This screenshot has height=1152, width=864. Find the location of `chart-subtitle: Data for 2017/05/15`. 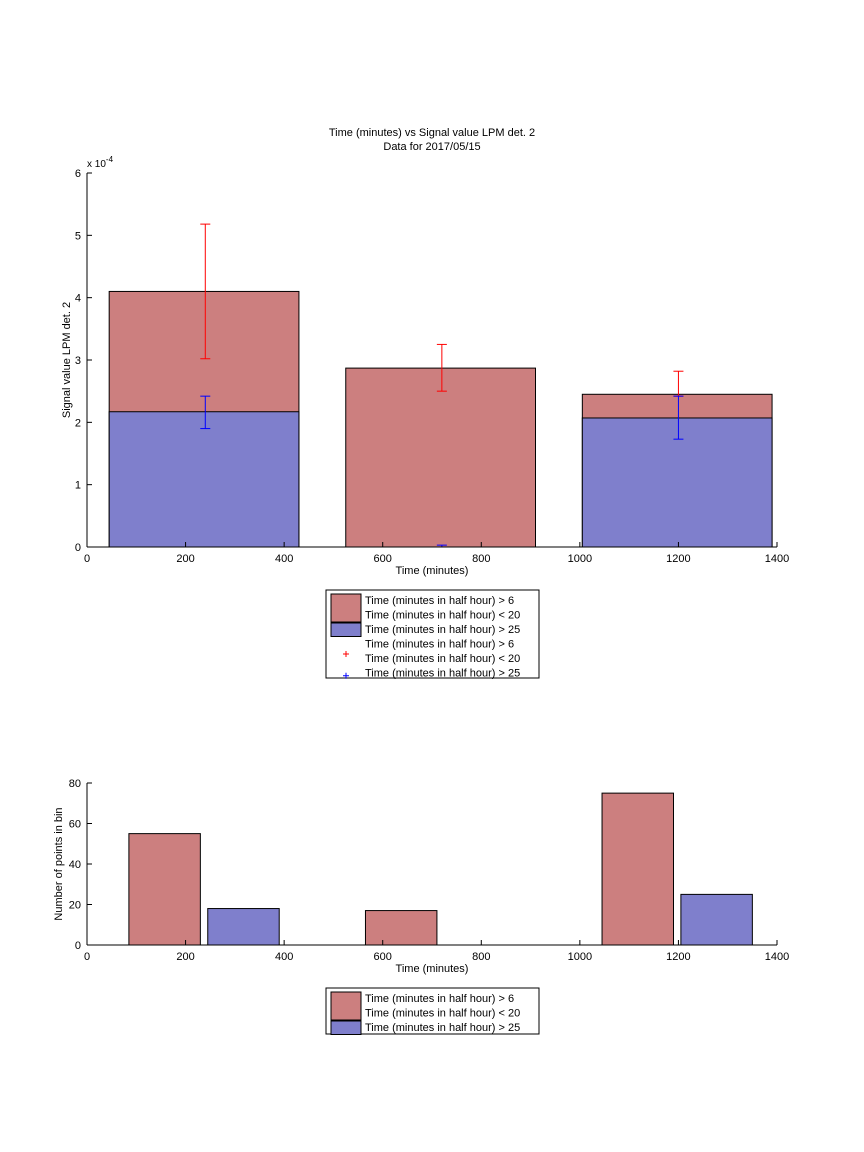

chart-subtitle: Data for 2017/05/15 is located at coordinates (431, 147).